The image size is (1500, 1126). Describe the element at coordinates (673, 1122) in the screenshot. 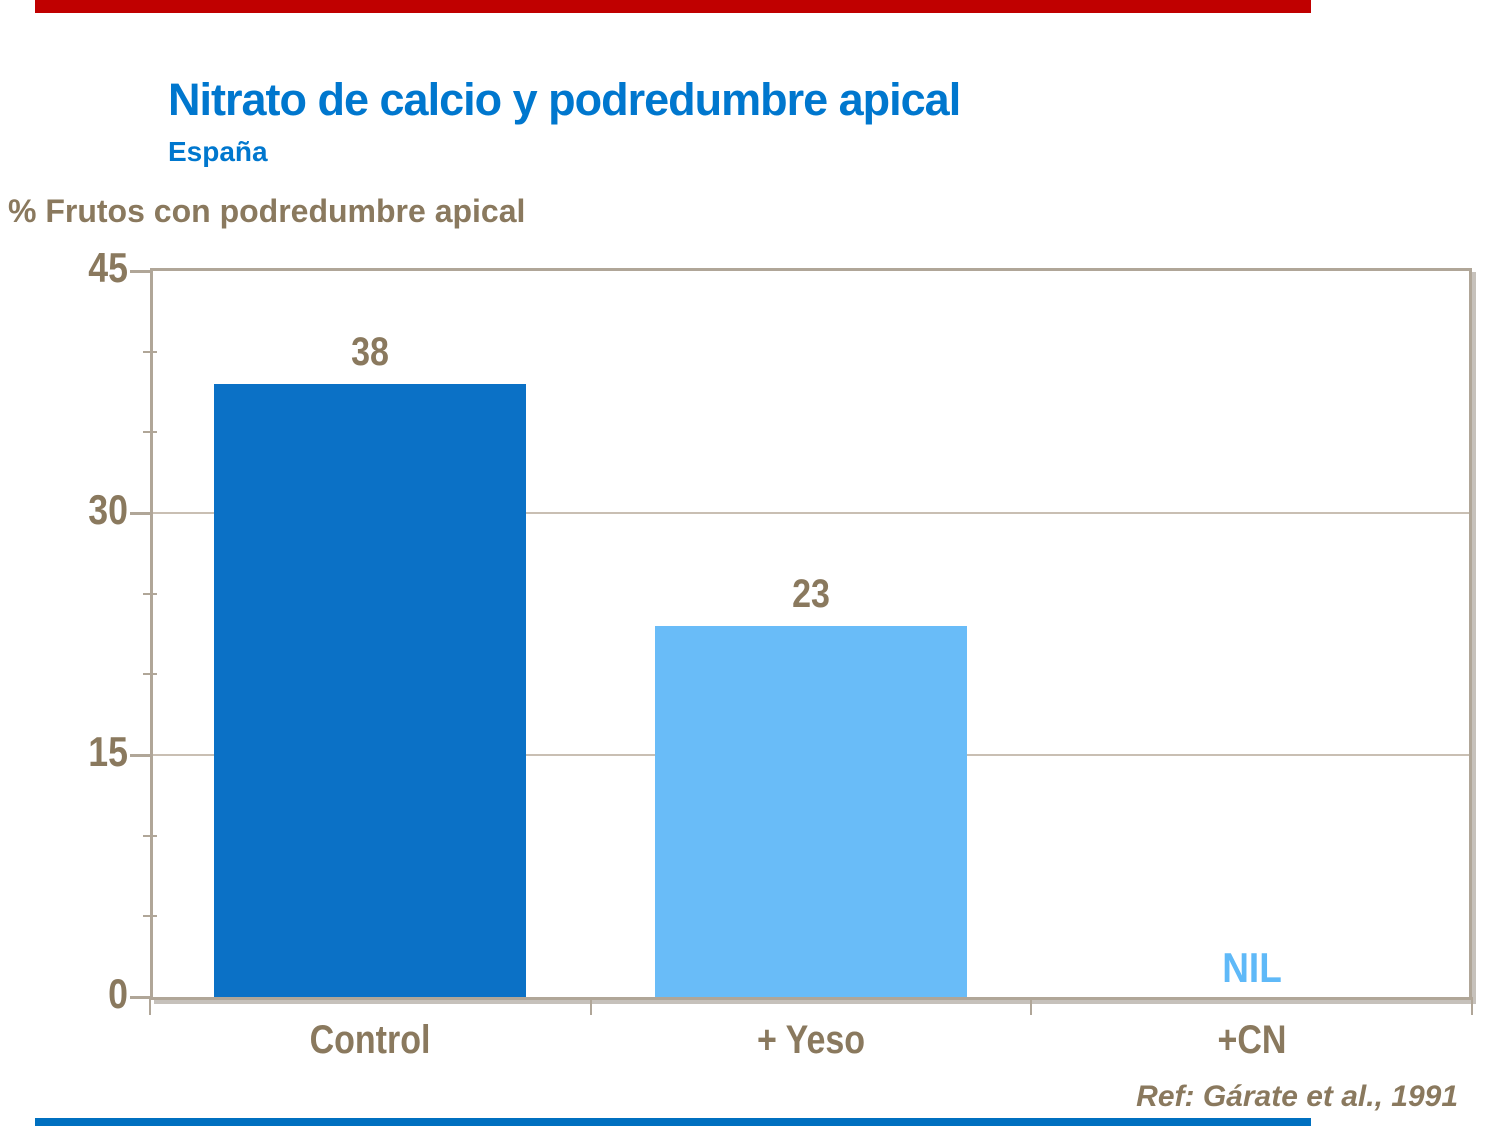

I see `bottom-accent-bar` at that location.